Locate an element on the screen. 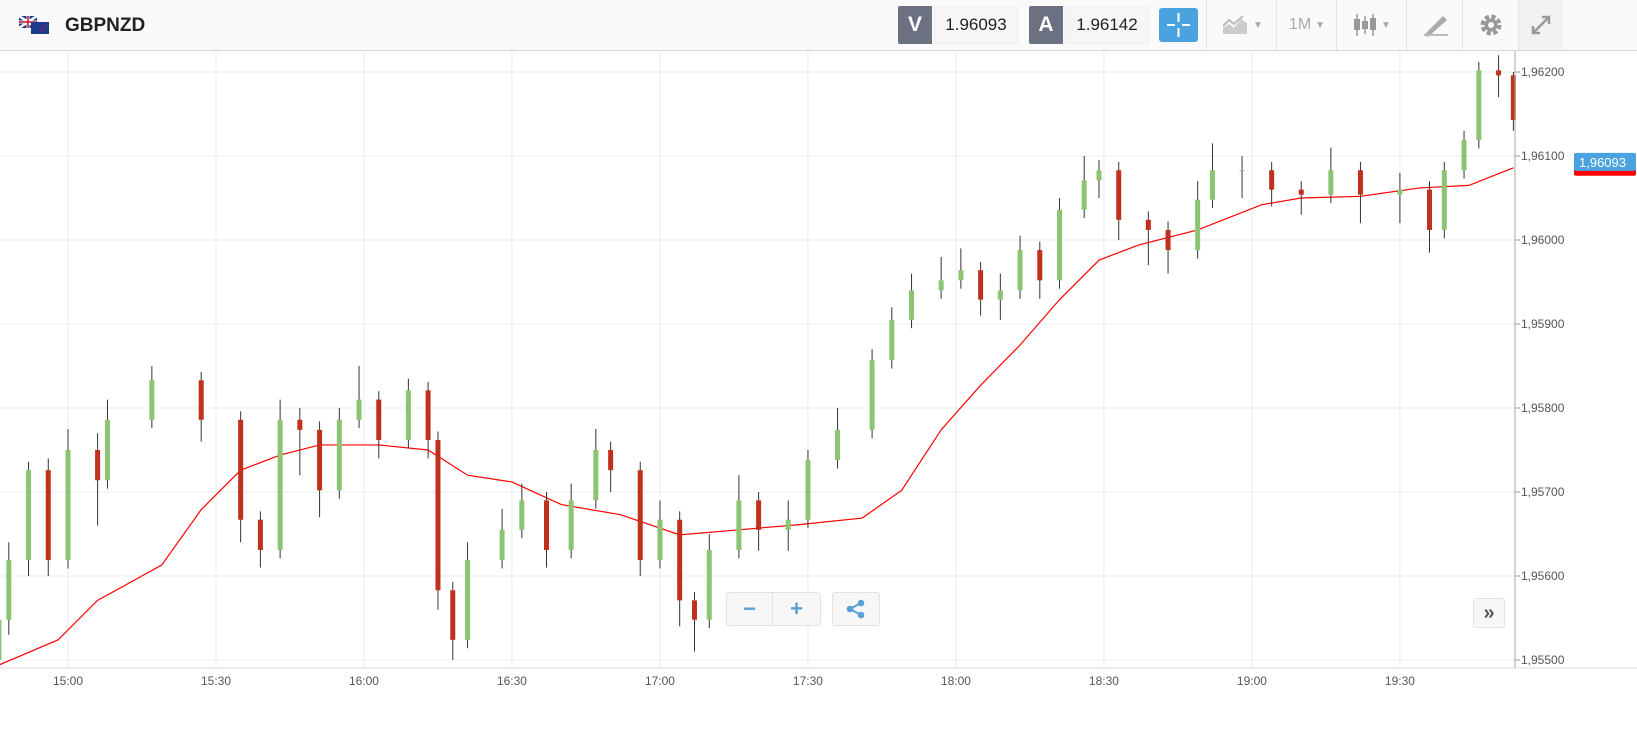 The height and width of the screenshot is (729, 1637). crosshair-button is located at coordinates (1178, 25).